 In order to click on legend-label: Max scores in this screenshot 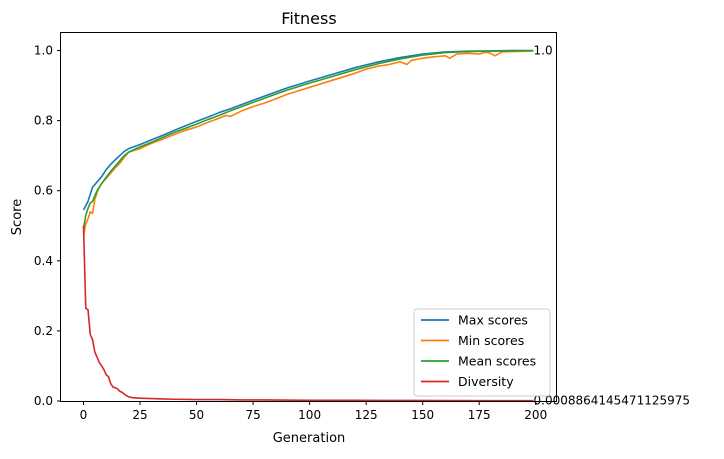, I will do `click(493, 320)`.